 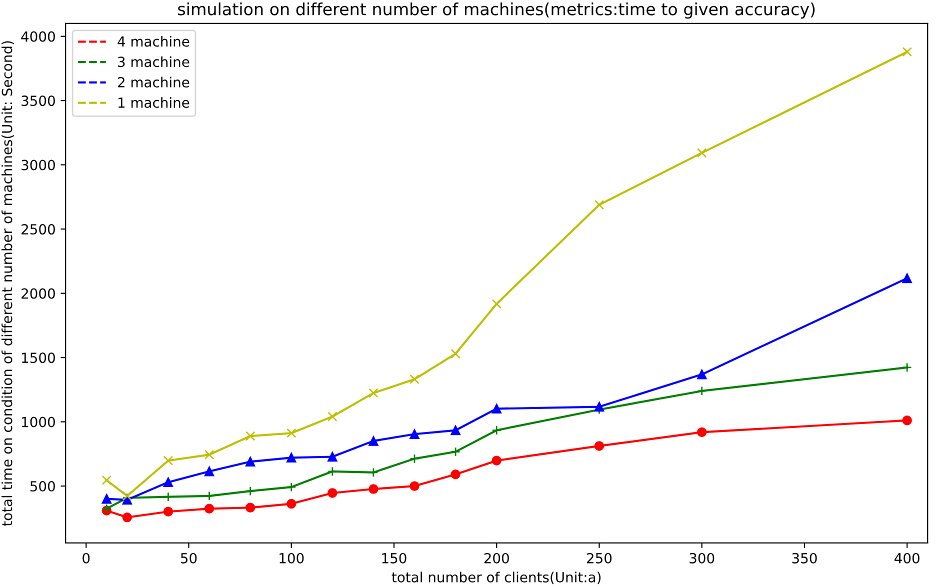 What do you see at coordinates (394, 558) in the screenshot?
I see `x-tick-label: 150` at bounding box center [394, 558].